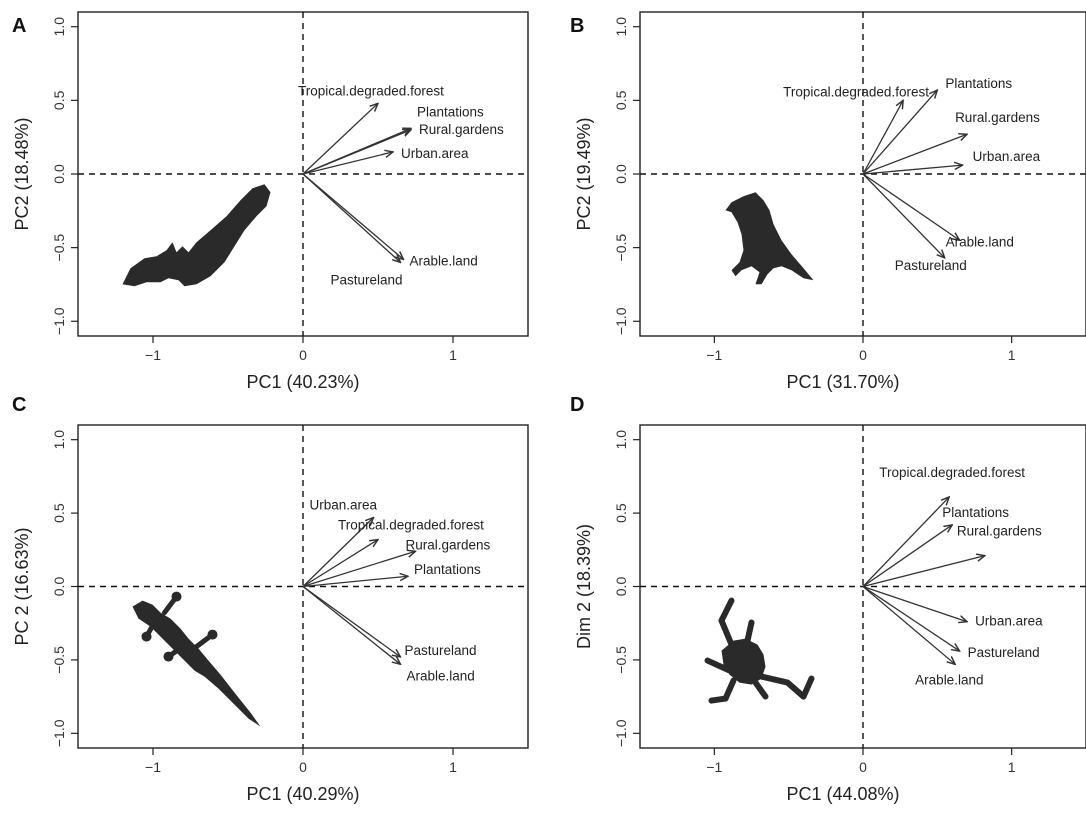 This screenshot has height=817, width=1086. Describe the element at coordinates (842, 382) in the screenshot. I see `x-axis-title: PC1 (31.70%)` at that location.